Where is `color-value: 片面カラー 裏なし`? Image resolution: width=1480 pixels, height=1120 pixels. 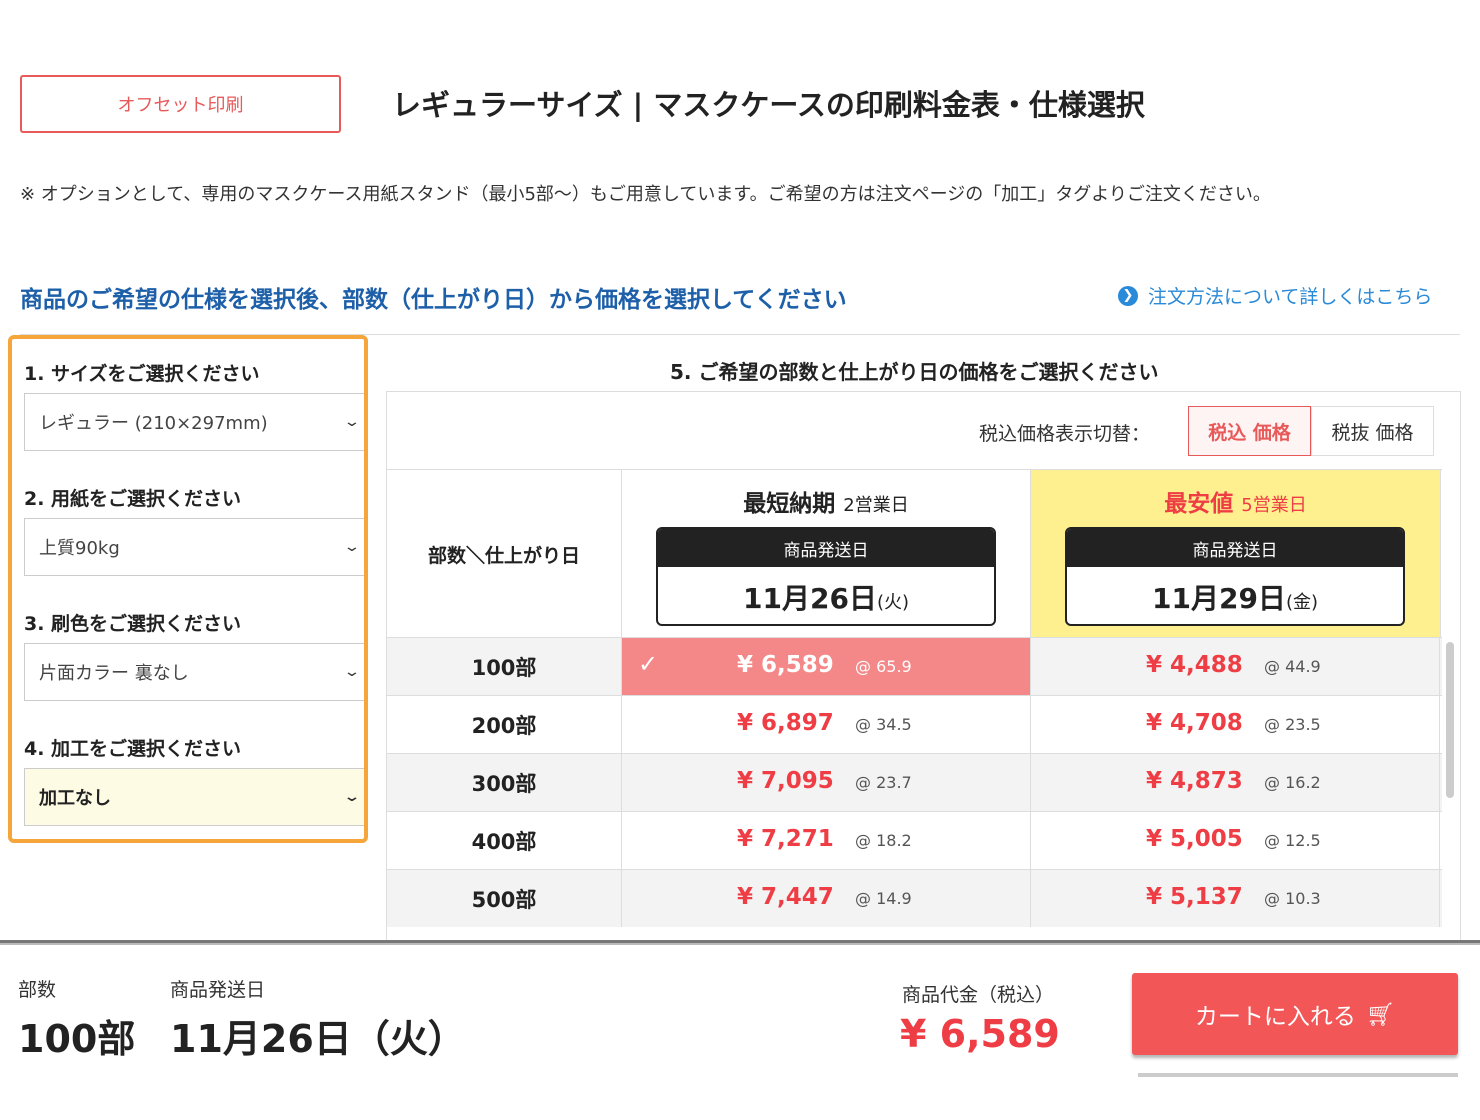
color-value: 片面カラー 裏なし is located at coordinates (114, 673).